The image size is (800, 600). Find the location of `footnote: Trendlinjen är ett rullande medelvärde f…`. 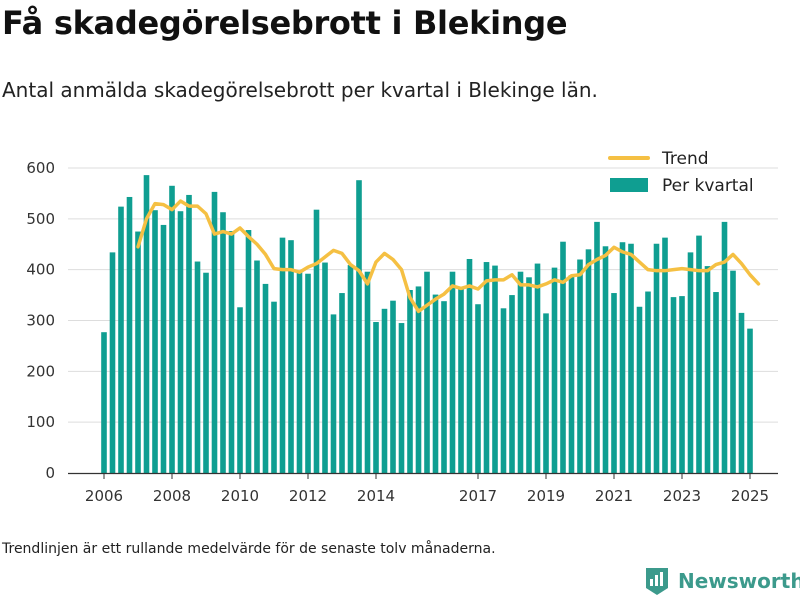

footnote: Trendlinjen är ett rullande medelvärde f… is located at coordinates (249, 549).